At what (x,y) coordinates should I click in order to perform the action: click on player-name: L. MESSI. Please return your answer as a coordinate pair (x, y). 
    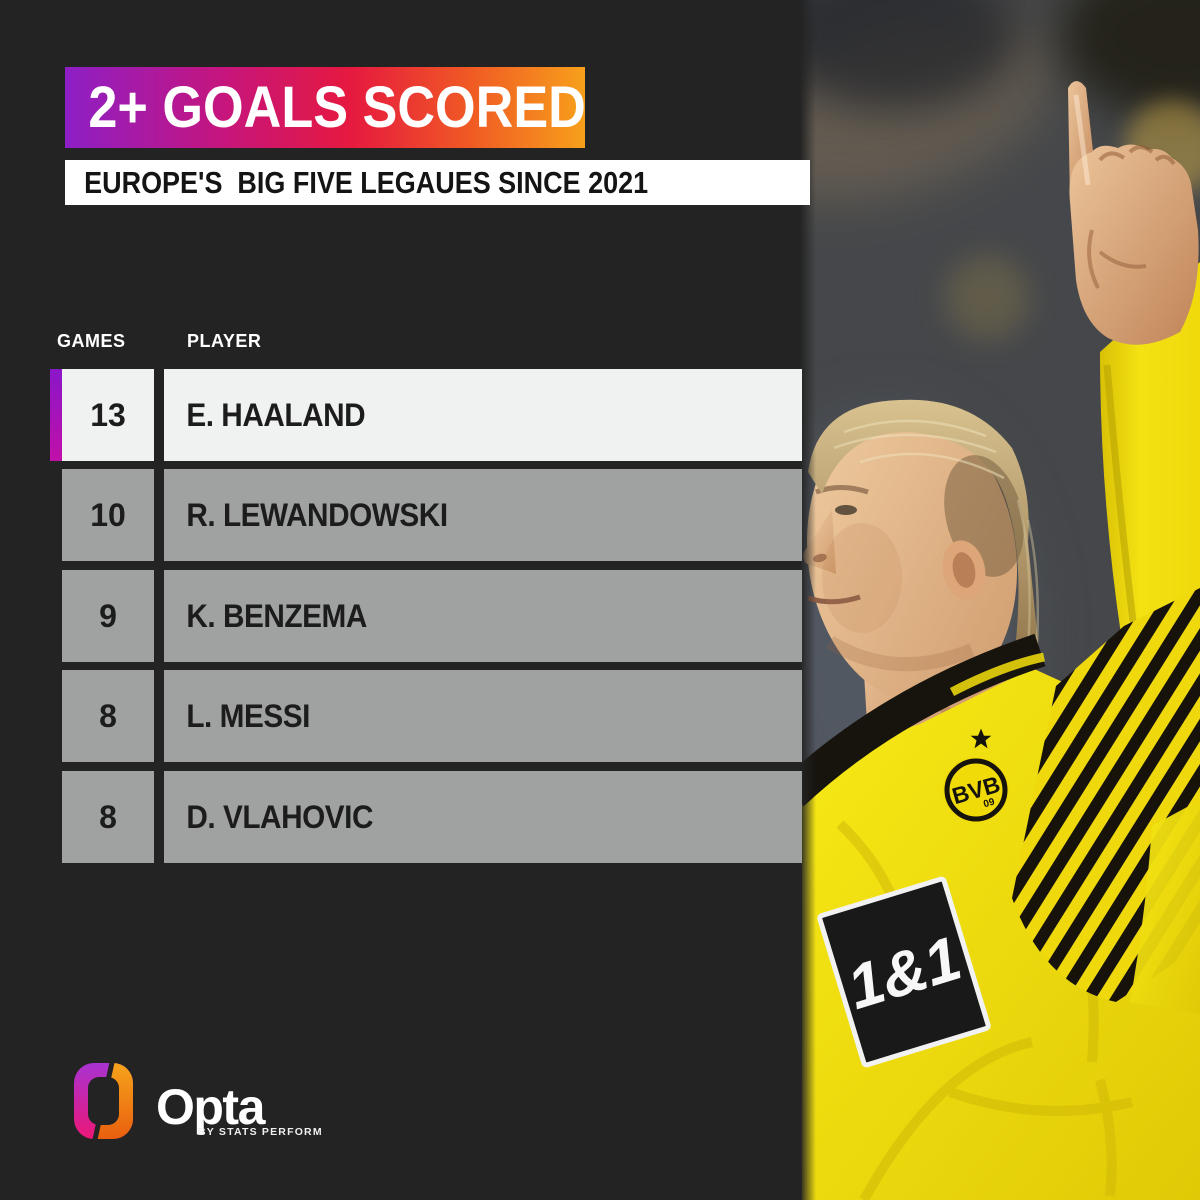
    Looking at the image, I should click on (248, 715).